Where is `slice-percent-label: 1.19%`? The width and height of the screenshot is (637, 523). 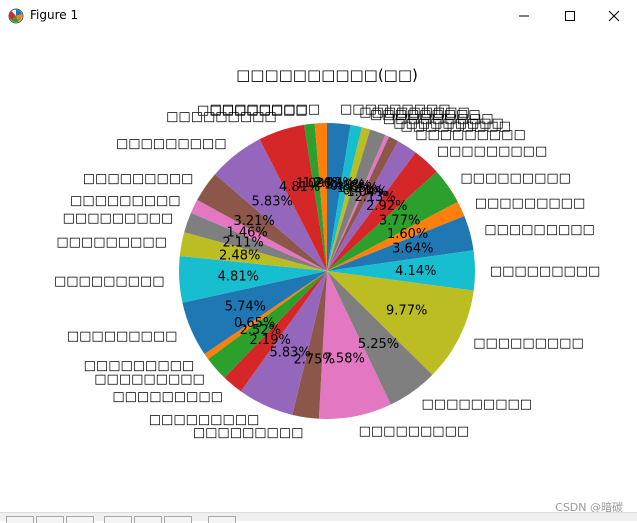 slice-percent-label: 1.19% is located at coordinates (344, 185).